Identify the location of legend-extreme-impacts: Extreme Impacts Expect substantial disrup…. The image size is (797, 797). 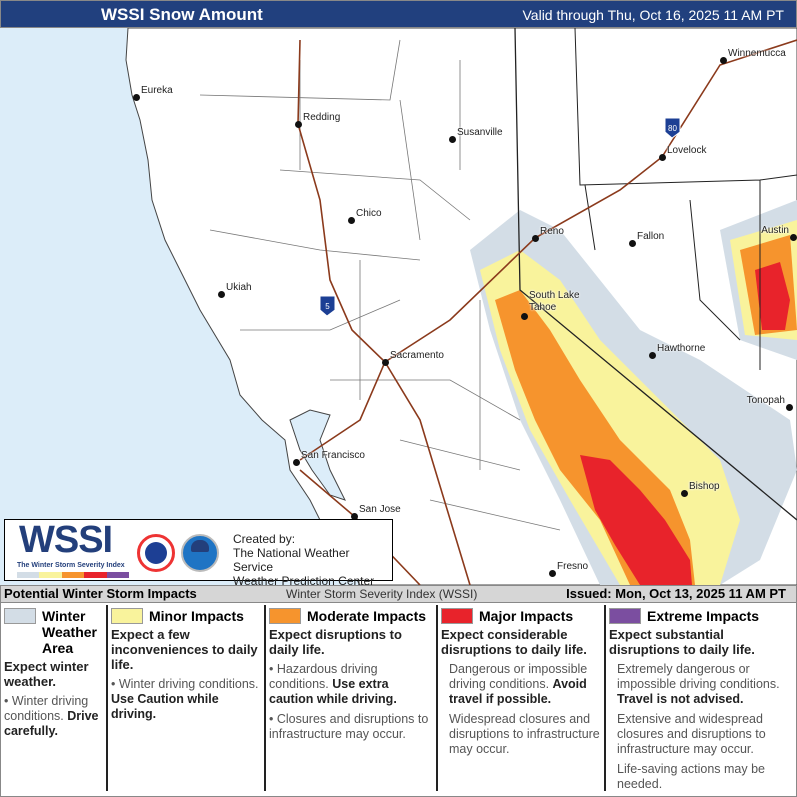
(701, 698).